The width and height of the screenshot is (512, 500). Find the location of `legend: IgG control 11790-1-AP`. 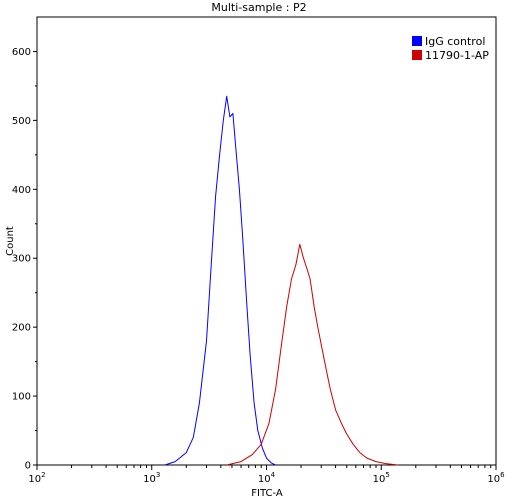

legend: IgG control 11790-1-AP is located at coordinates (450, 48).